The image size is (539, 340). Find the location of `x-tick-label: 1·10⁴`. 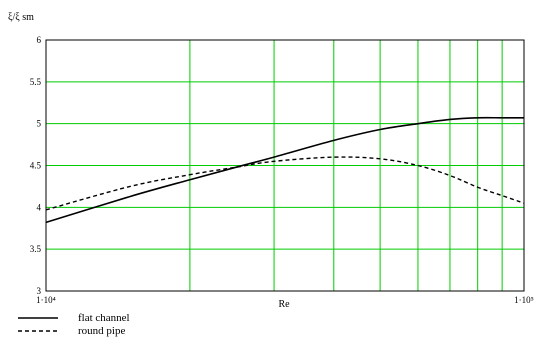

x-tick-label: 1·10⁴ is located at coordinates (46, 300).